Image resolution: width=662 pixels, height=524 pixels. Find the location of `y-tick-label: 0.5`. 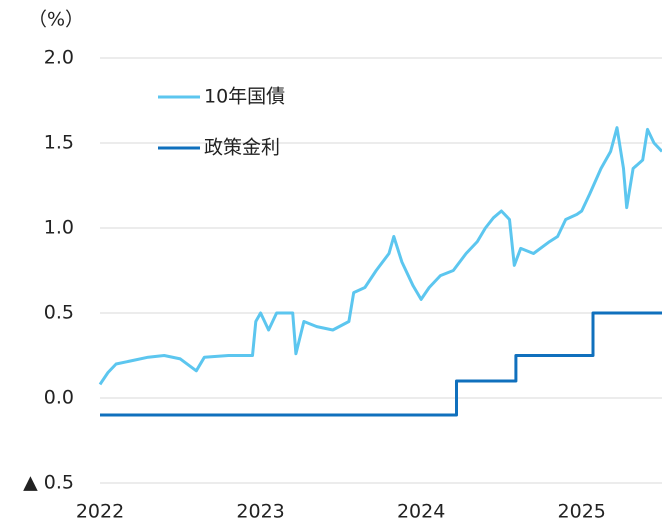

y-tick-label: 0.5 is located at coordinates (59, 313).